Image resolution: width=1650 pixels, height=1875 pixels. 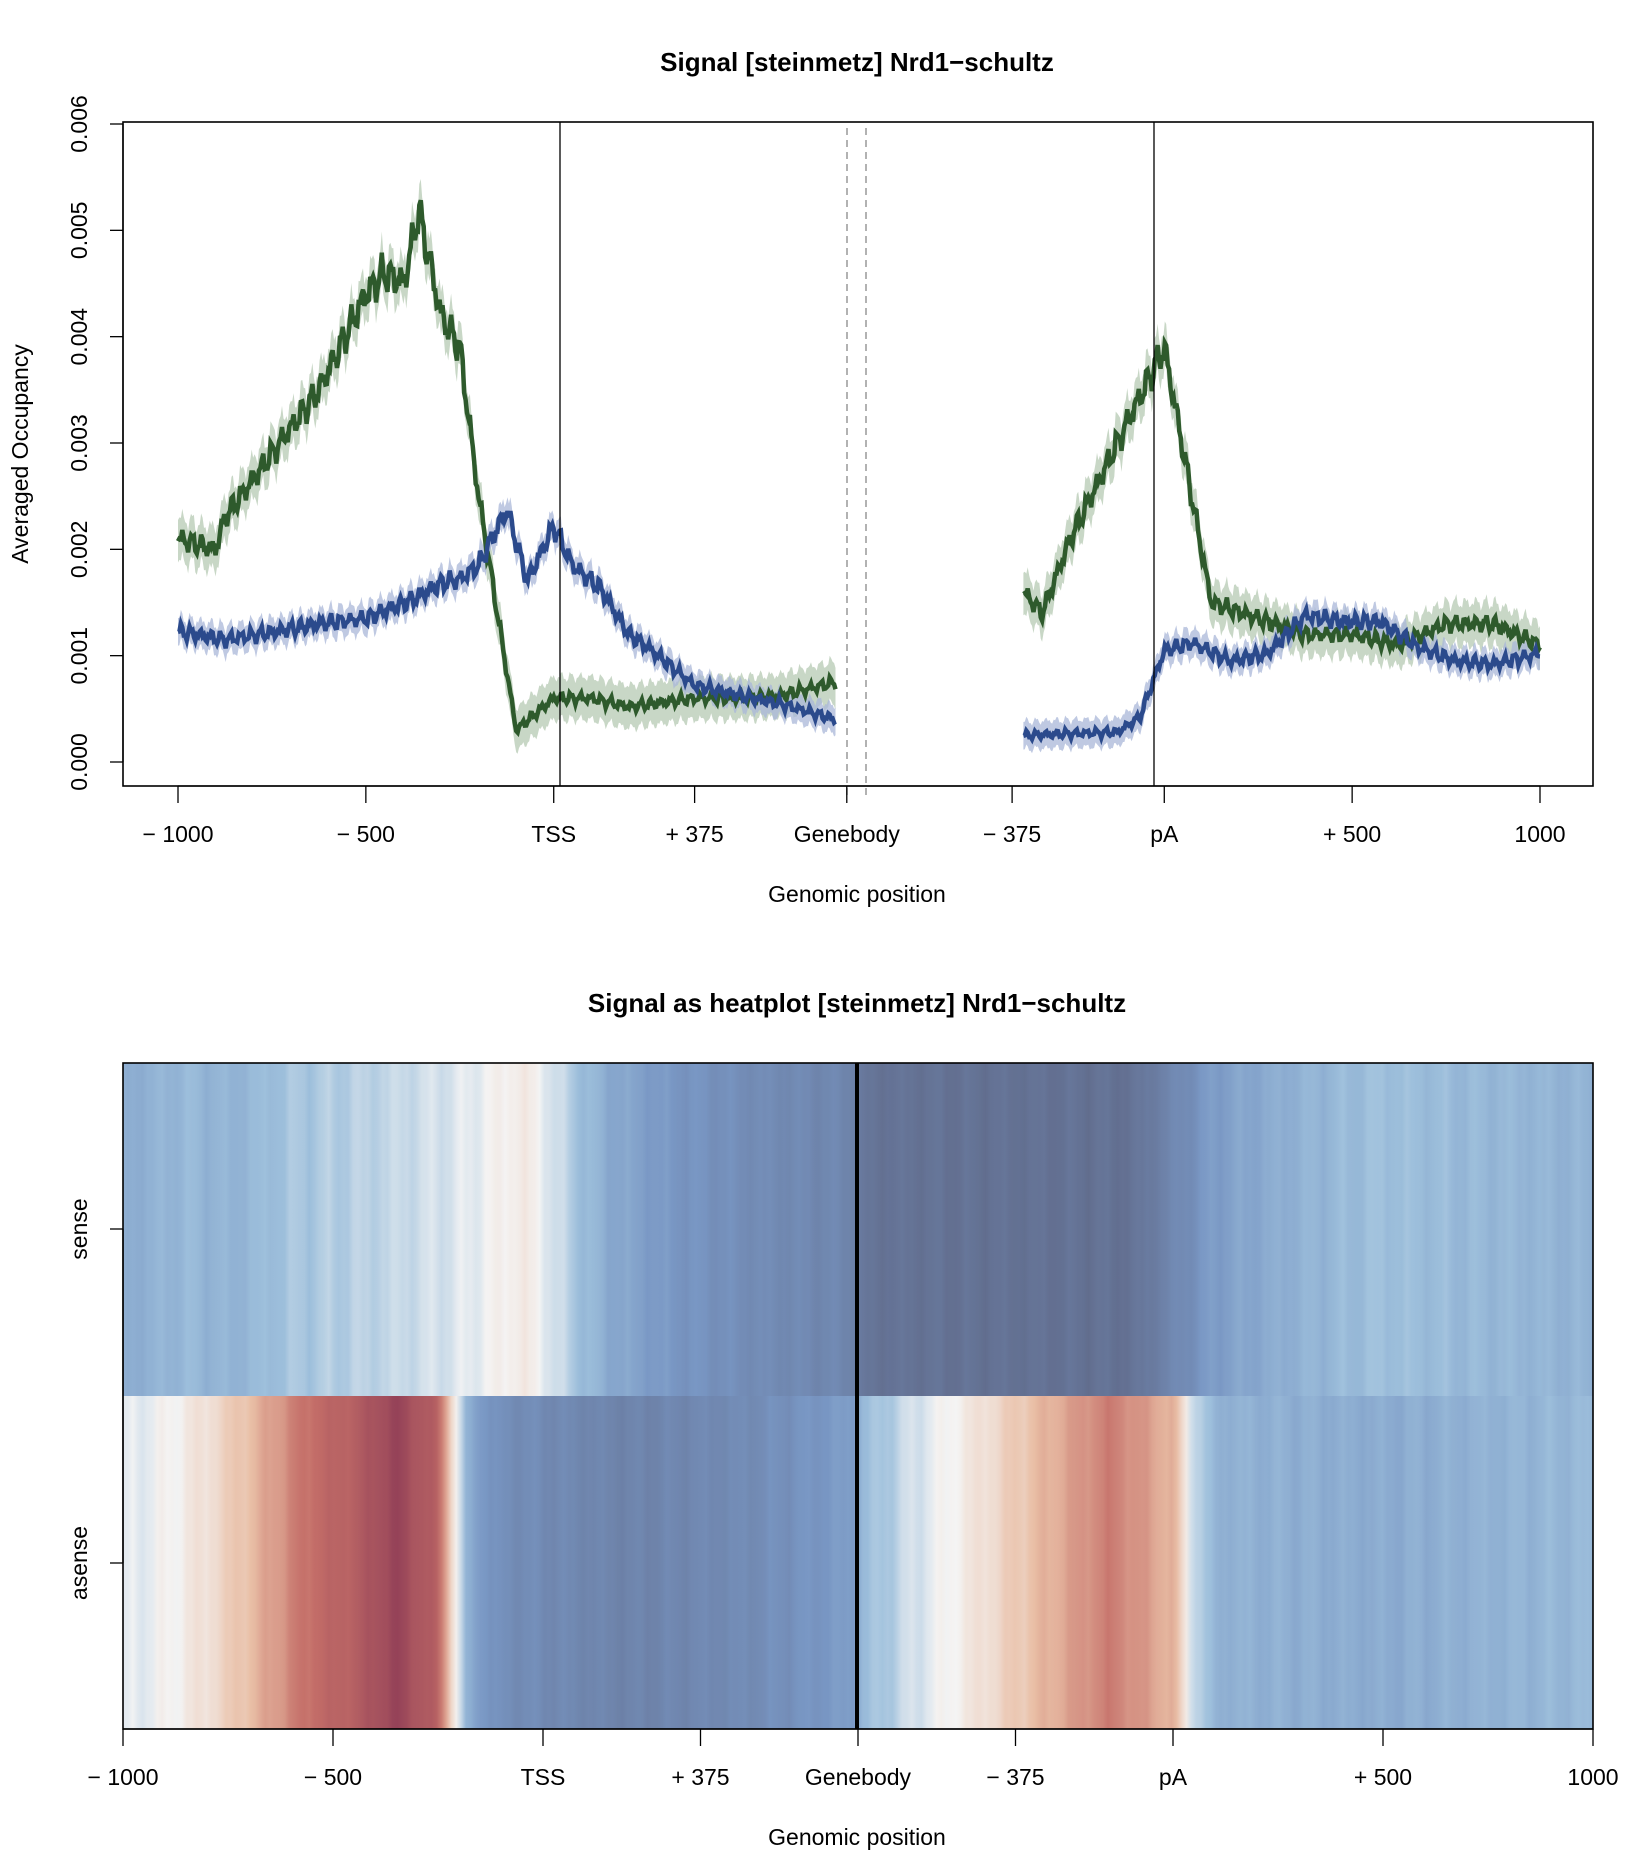 I want to click on x-tick-label: pA, so click(x=1164, y=834).